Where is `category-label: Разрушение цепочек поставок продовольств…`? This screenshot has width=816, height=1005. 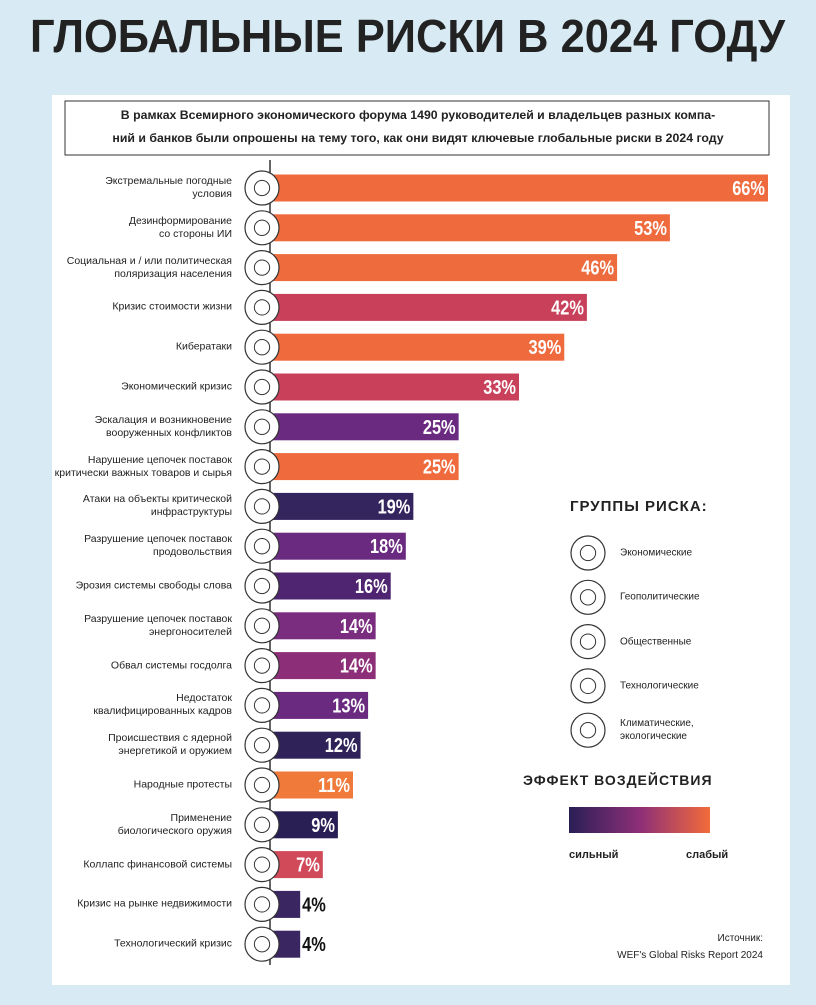
category-label: Разрушение цепочек поставок продовольств… is located at coordinates (158, 546).